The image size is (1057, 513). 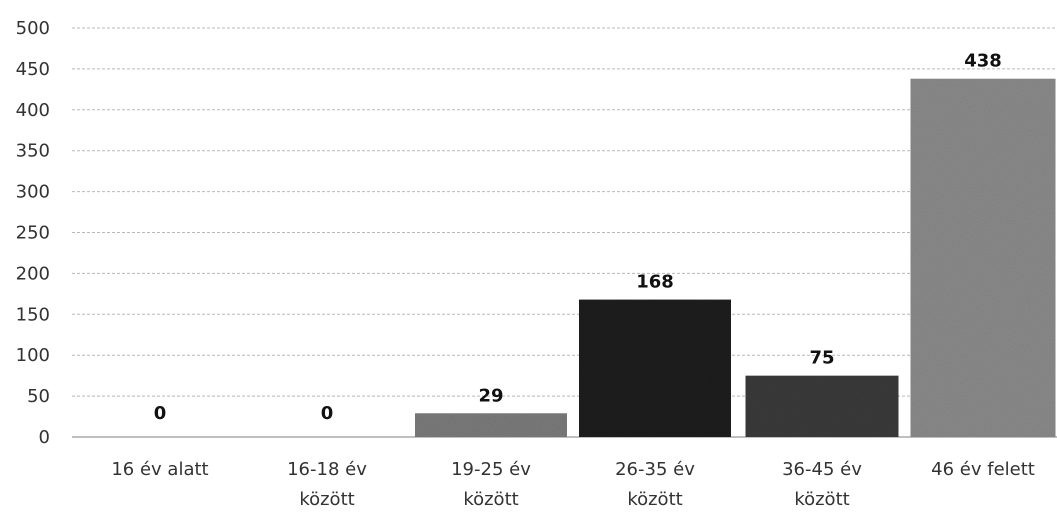 What do you see at coordinates (822, 469) in the screenshot?
I see `x-category-label: 36-45 év` at bounding box center [822, 469].